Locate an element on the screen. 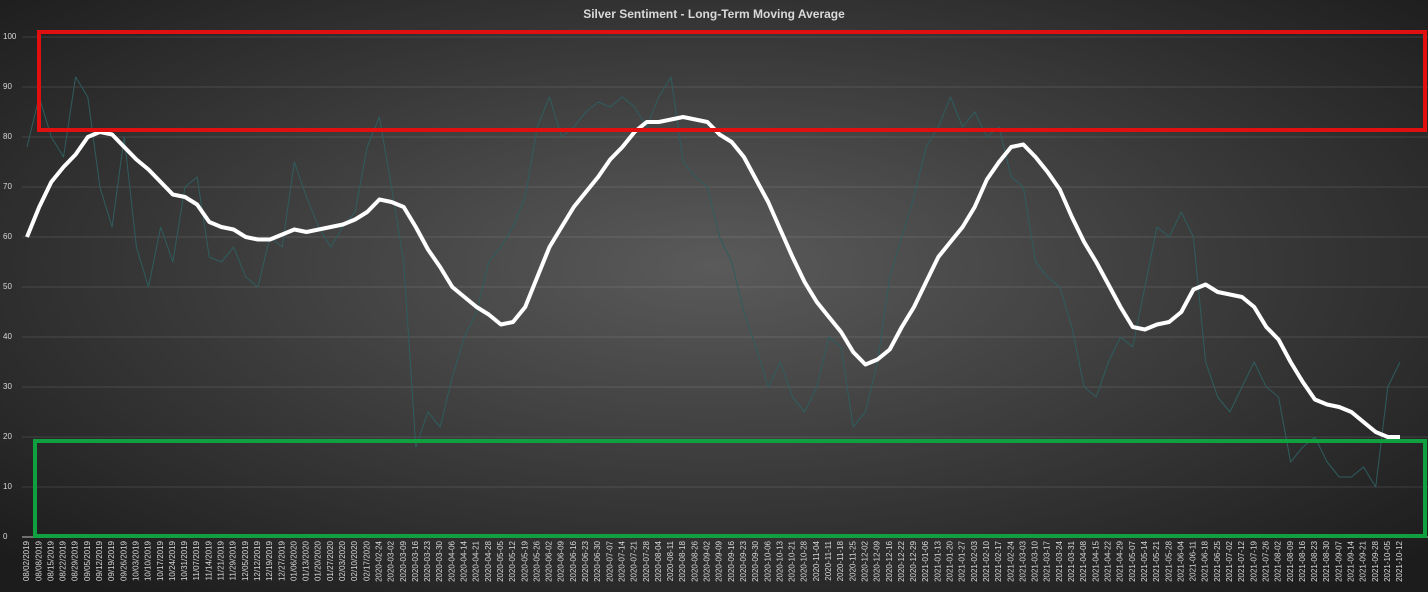 Image resolution: width=1428 pixels, height=597 pixels. x-tick-label: 2020-06-23 is located at coordinates (585, 560).